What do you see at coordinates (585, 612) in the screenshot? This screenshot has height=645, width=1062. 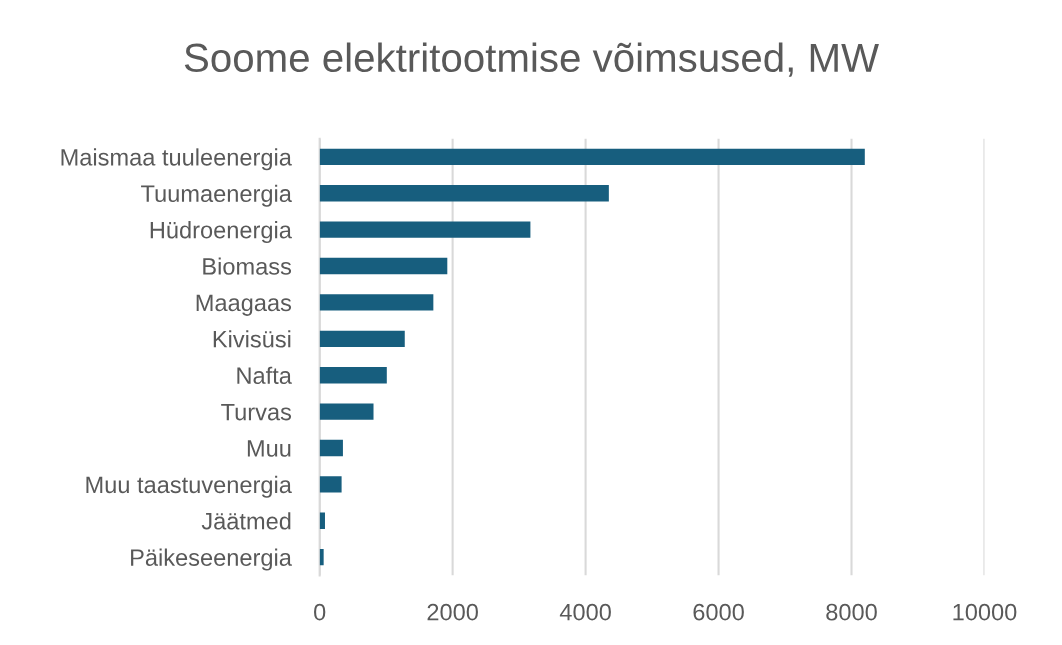 I see `x-tick-label: 4000` at bounding box center [585, 612].